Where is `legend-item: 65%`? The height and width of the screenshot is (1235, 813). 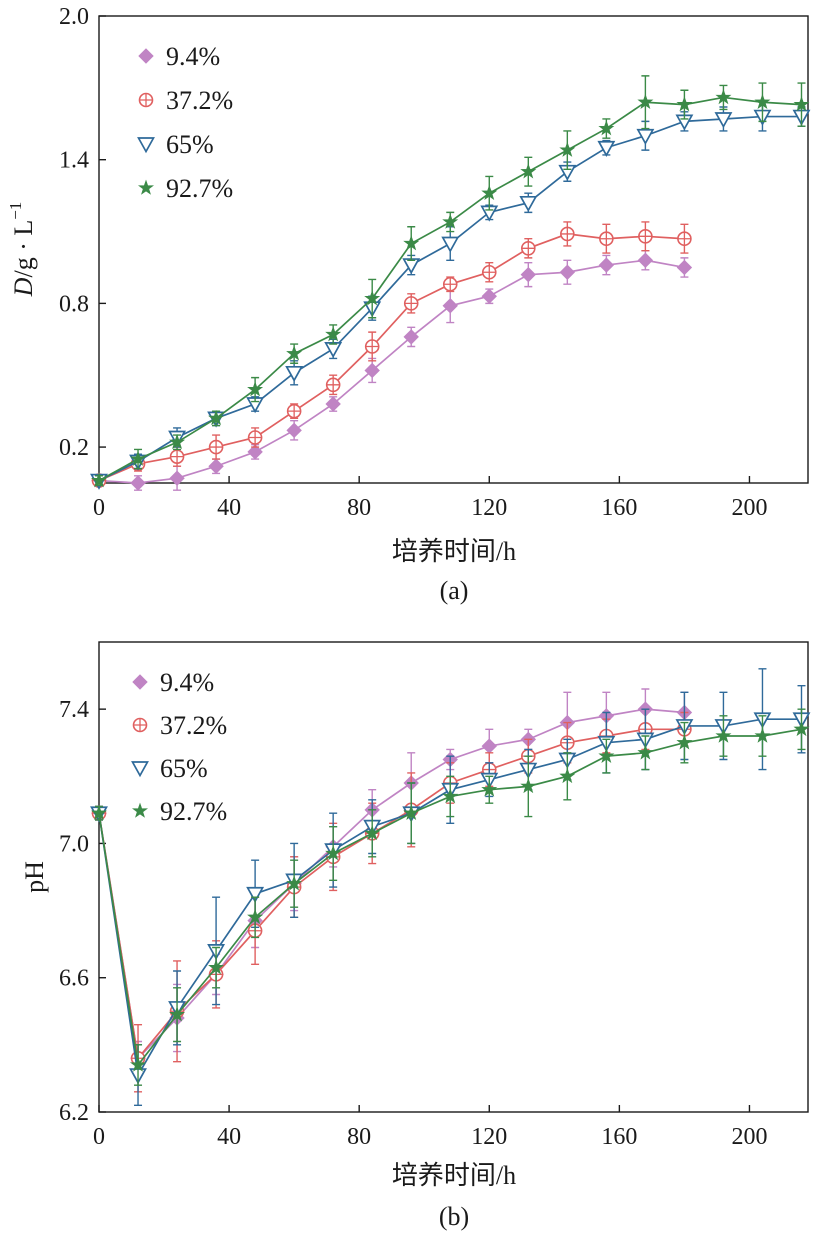
legend-item: 65% is located at coordinates (175, 144).